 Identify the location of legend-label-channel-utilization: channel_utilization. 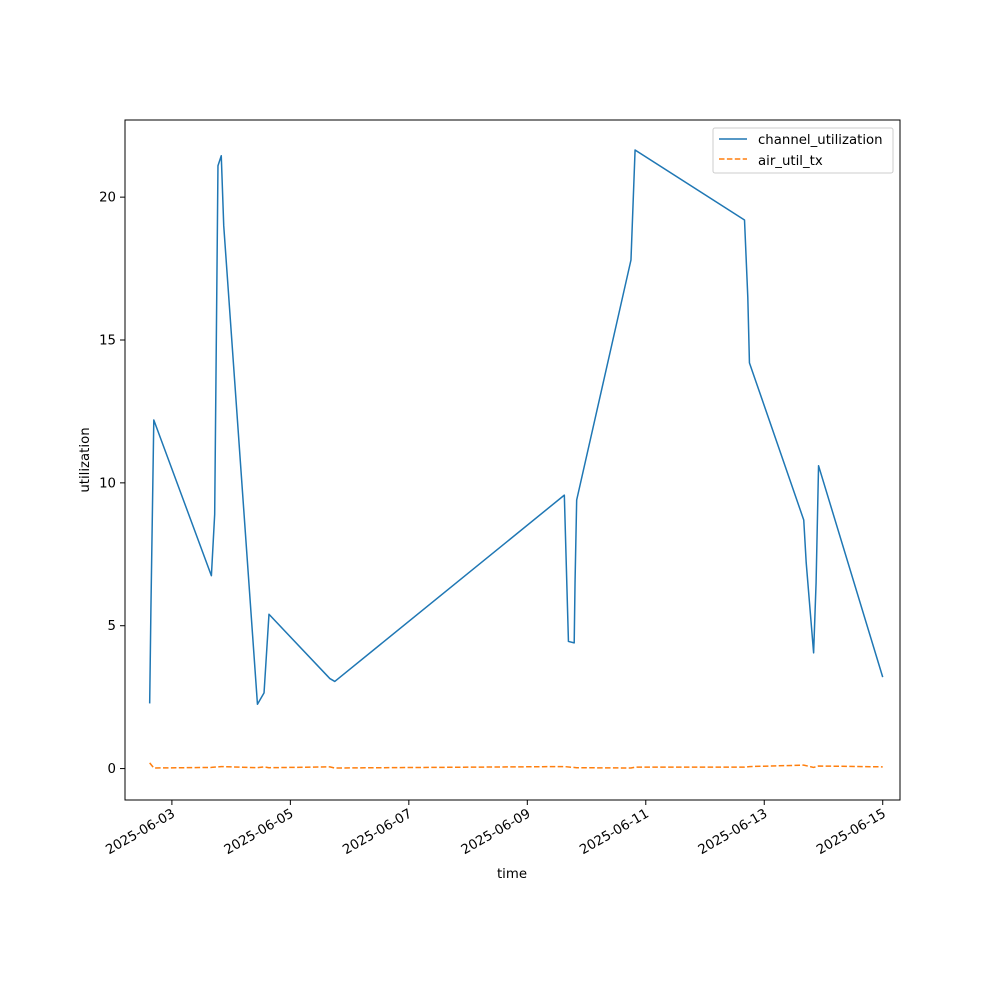
(820, 140).